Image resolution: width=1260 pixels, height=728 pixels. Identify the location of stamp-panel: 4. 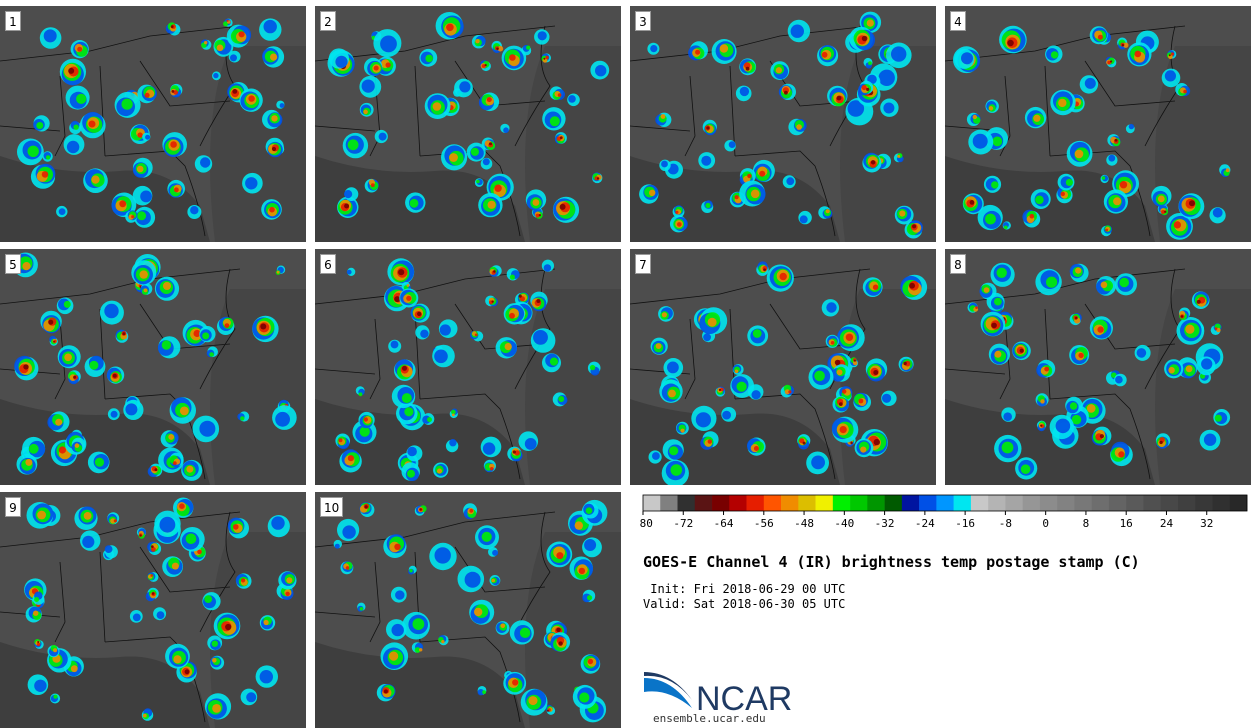
(1098, 124).